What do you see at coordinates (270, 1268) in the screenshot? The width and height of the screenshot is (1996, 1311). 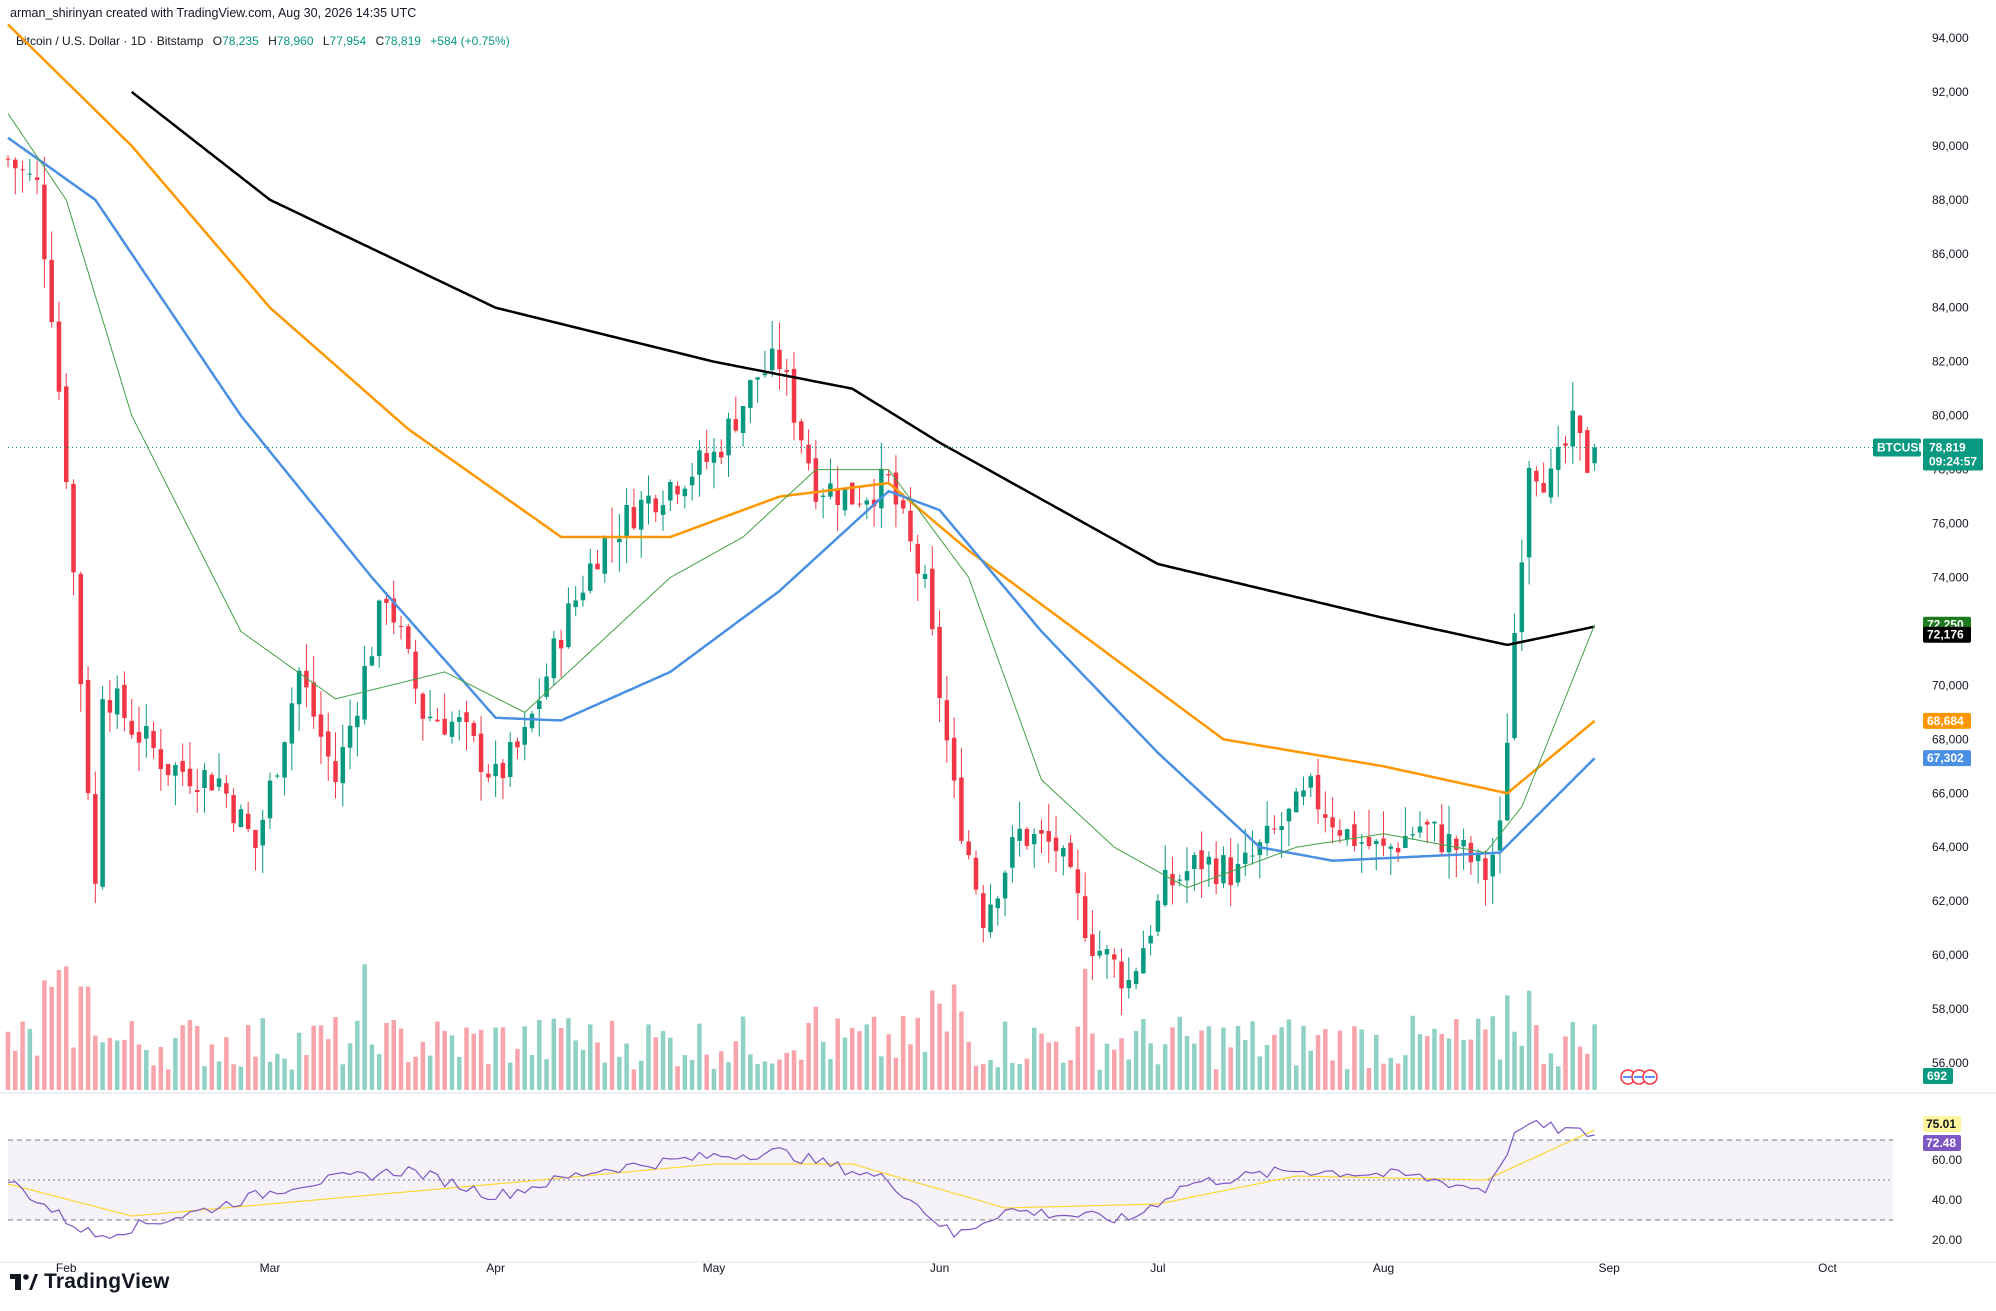 I see `time-axis-tick-label: Mar` at bounding box center [270, 1268].